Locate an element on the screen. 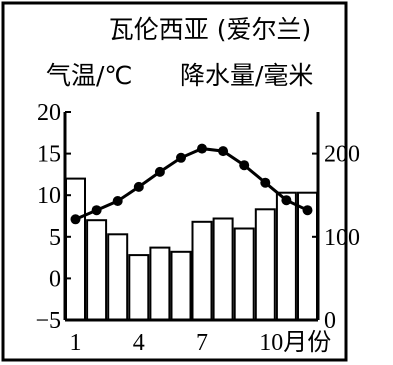 The height and width of the screenshot is (365, 393). right-axis-label: 降水量/毫米 is located at coordinates (246, 75).